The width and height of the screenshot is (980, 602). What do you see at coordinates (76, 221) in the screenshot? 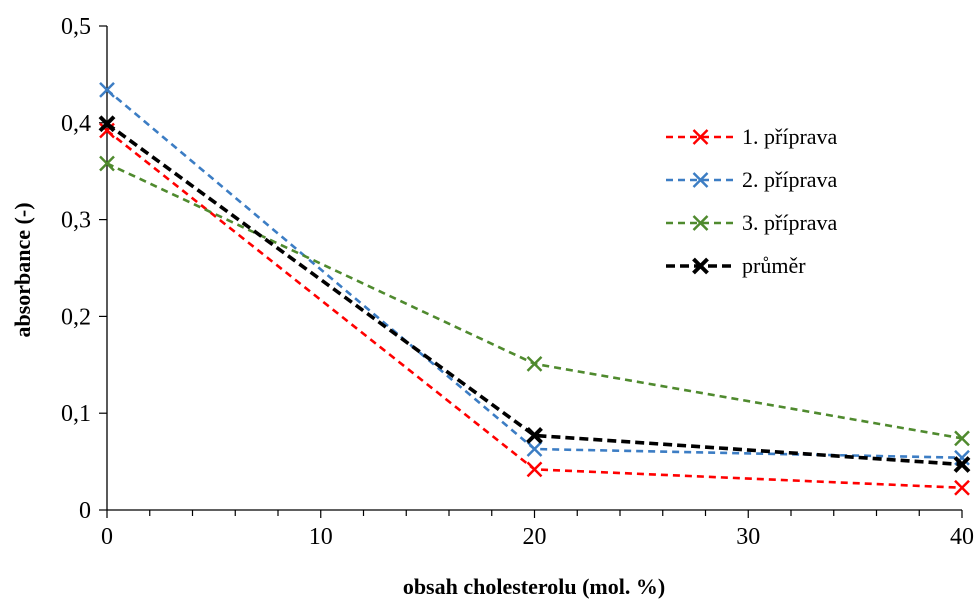
I see `y-tick-label: 0,3` at bounding box center [76, 221].